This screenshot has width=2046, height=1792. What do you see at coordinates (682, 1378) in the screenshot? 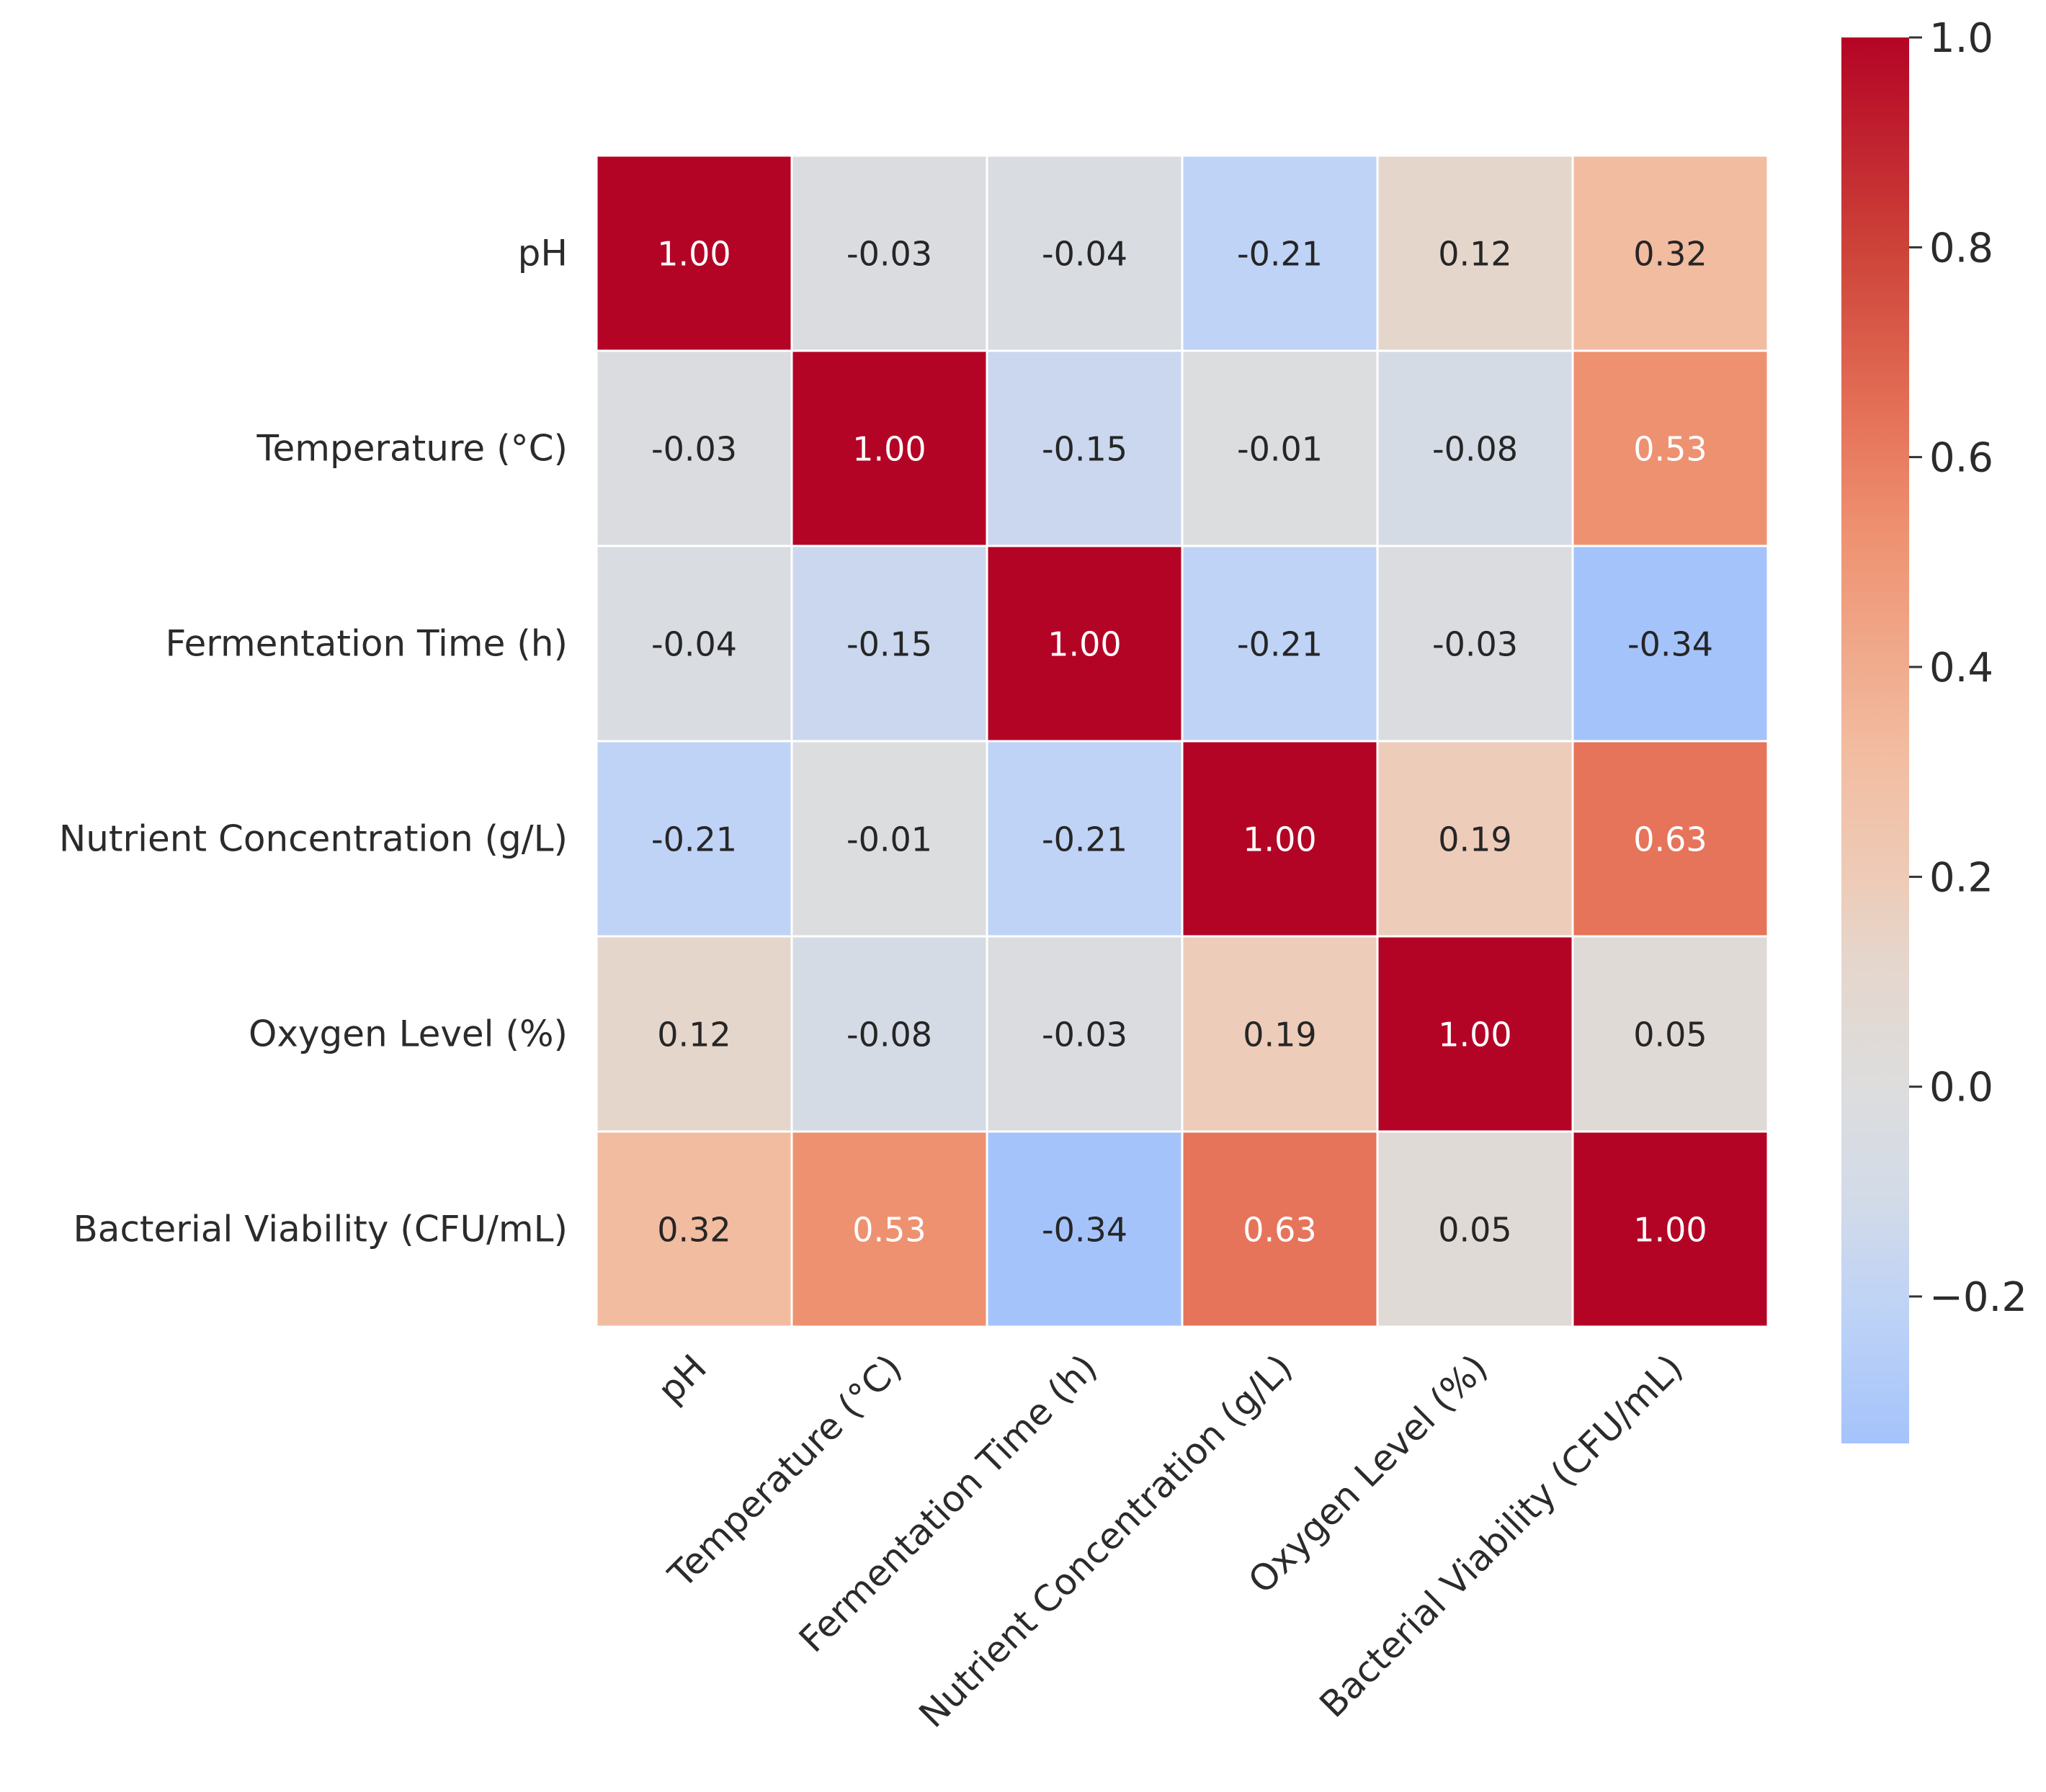
I see `column-label: pH` at bounding box center [682, 1378].